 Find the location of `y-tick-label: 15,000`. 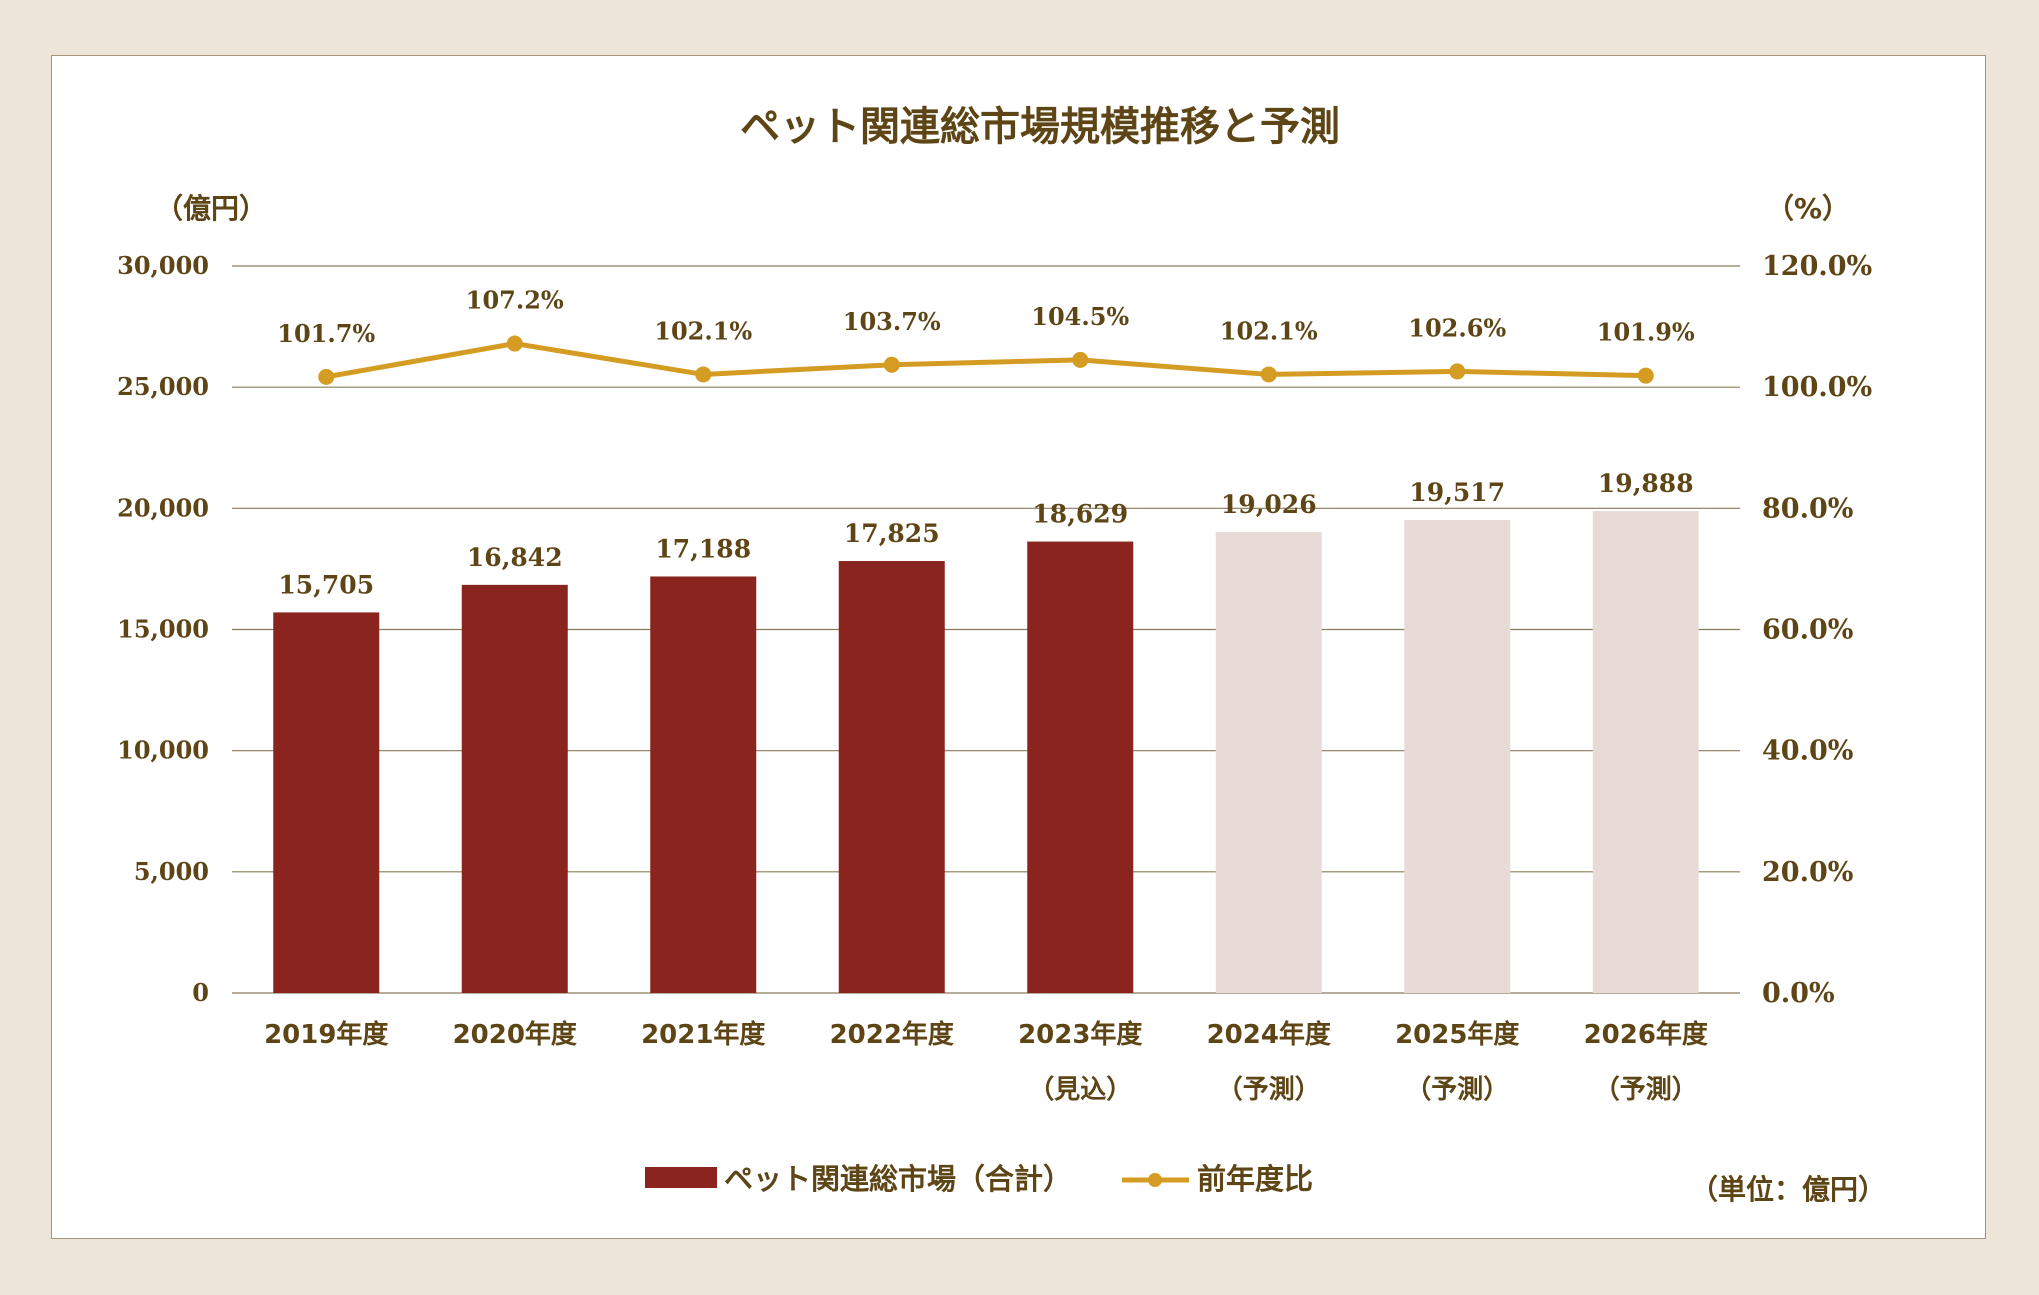

y-tick-label: 15,000 is located at coordinates (163, 629).